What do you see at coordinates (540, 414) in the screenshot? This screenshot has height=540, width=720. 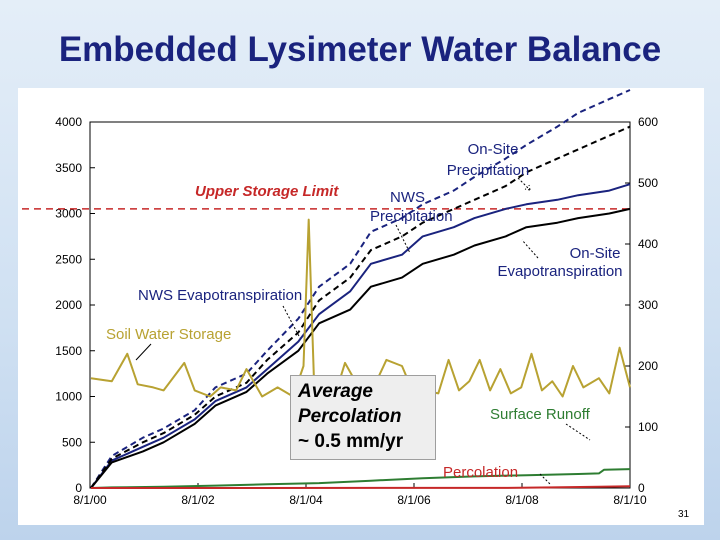 I see `annotation-surface-runoff: Surface Runoff` at bounding box center [540, 414].